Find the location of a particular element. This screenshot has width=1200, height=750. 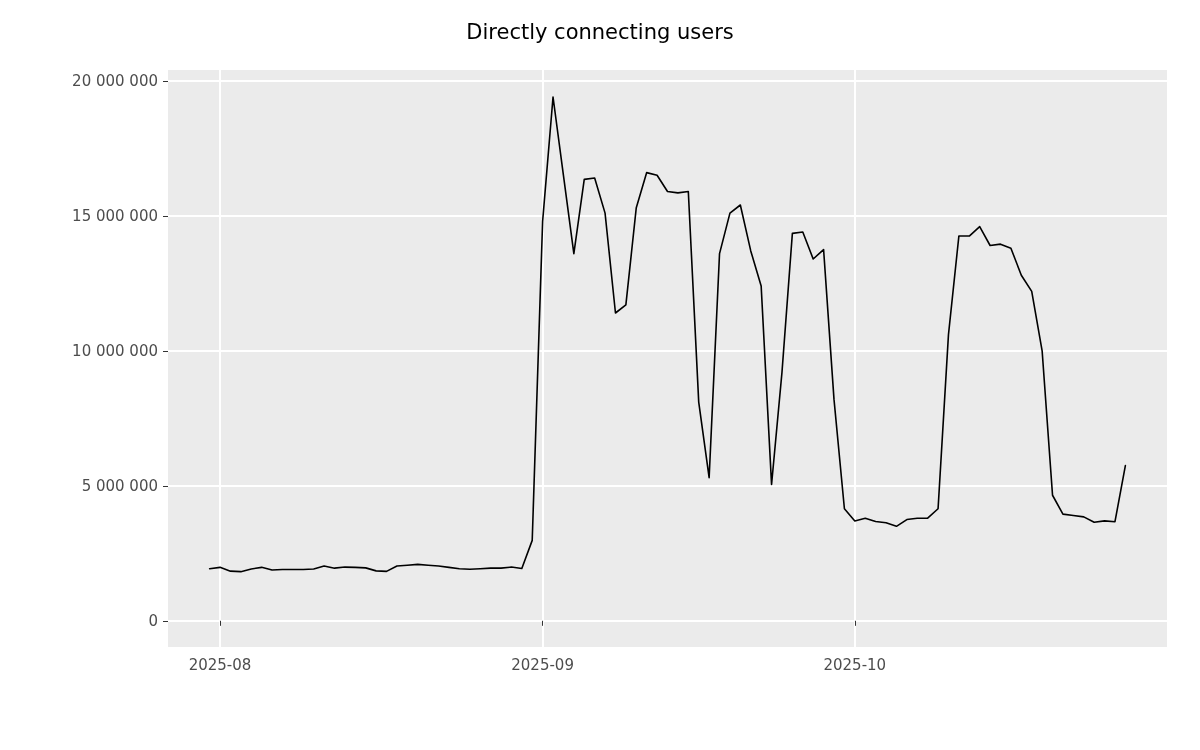

y-tick-label: 0 is located at coordinates (153, 620).